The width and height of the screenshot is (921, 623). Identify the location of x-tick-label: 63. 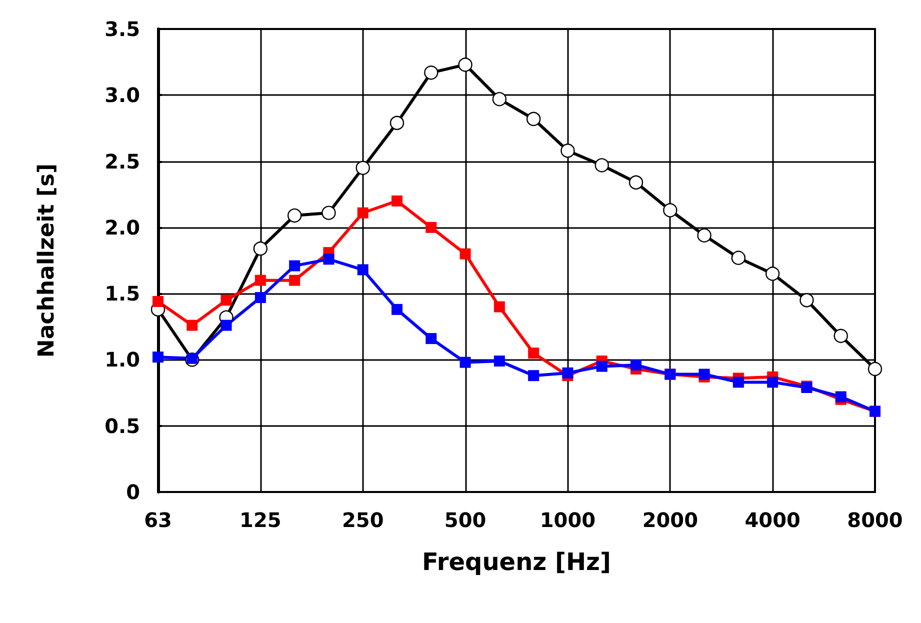
(158, 520).